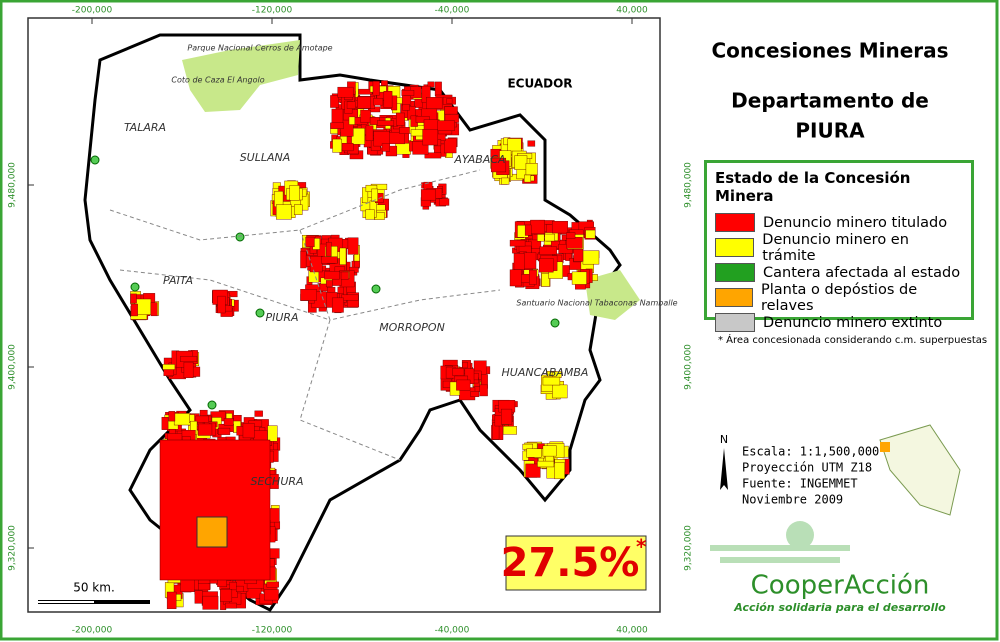 This screenshot has width=1000, height=642. Describe the element at coordinates (835, 247) in the screenshot. I see `legend-label: Denuncio minero en trámite` at that location.